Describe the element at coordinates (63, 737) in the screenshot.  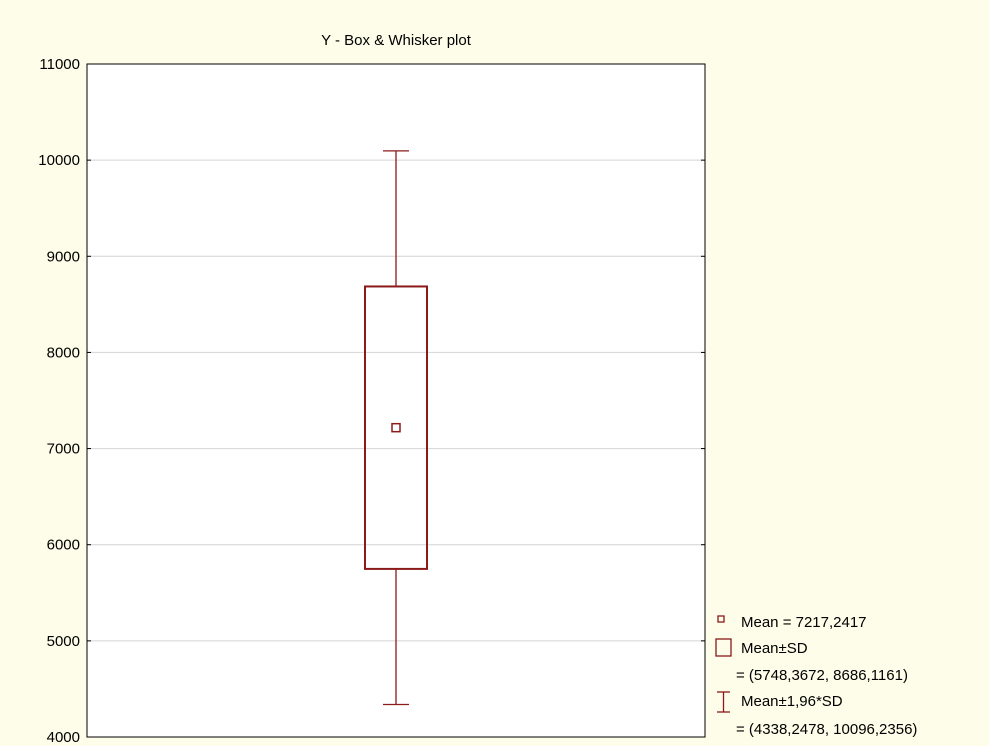
I see `y-tick-label: 4000` at that location.